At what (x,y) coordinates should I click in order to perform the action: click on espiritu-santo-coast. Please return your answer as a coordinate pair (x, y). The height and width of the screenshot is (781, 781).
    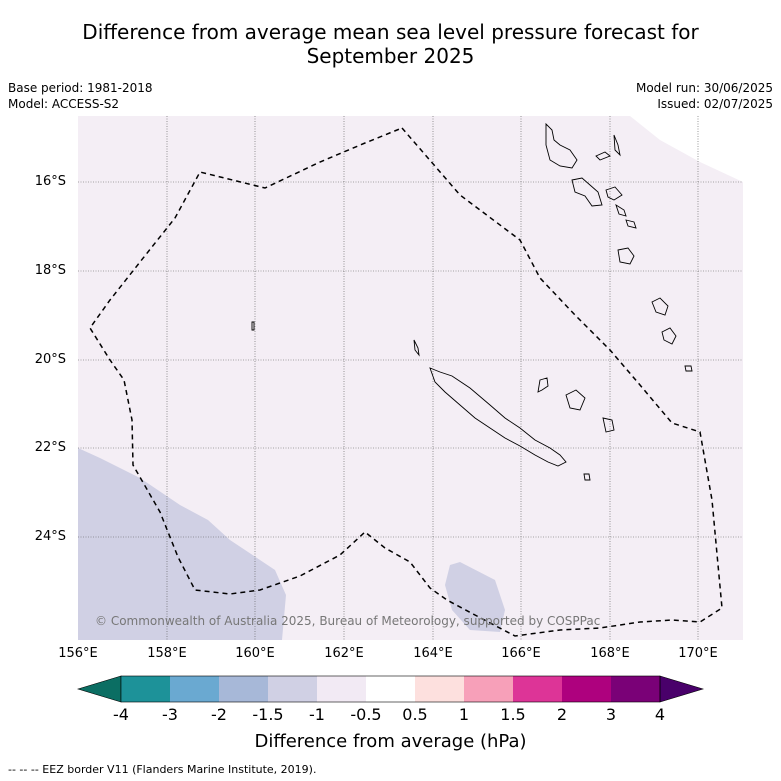
    Looking at the image, I should click on (561, 145).